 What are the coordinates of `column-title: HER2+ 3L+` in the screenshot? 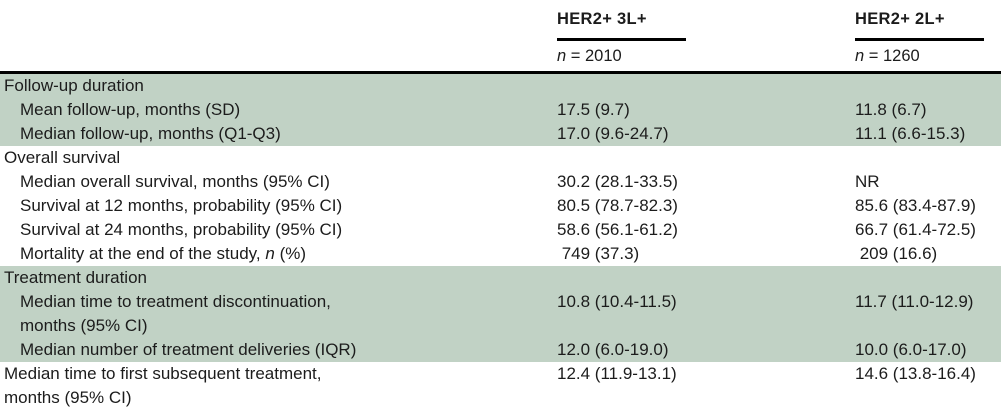 It's located at (621, 25).